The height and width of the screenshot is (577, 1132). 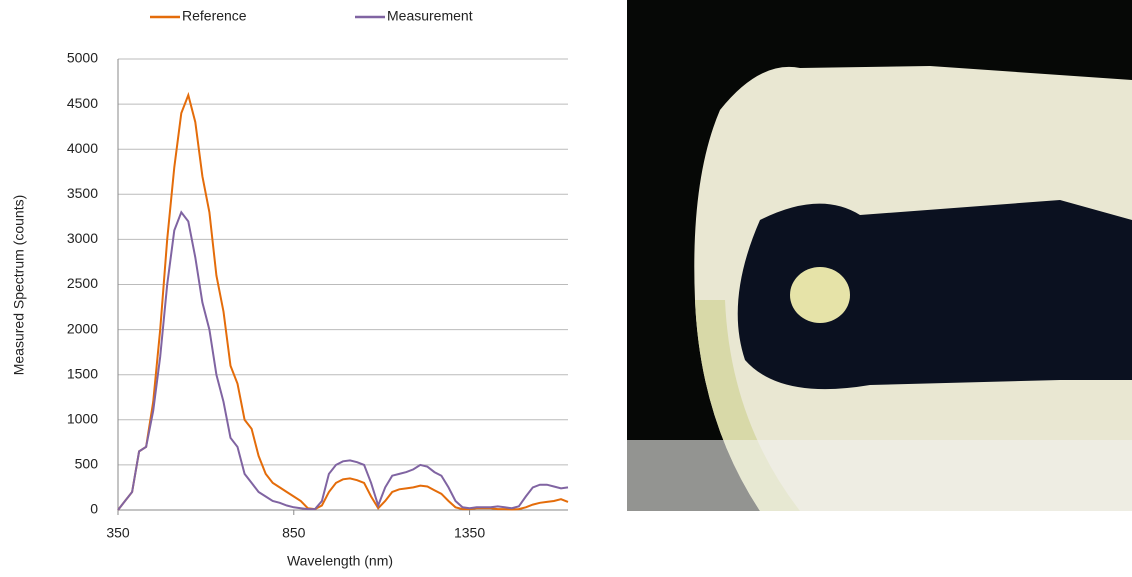 I want to click on photo-band-edge, so click(x=747, y=405).